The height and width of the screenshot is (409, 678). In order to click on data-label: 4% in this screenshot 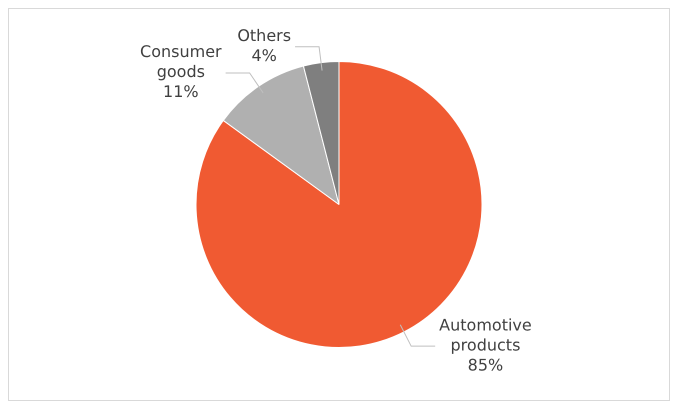, I will do `click(264, 55)`.